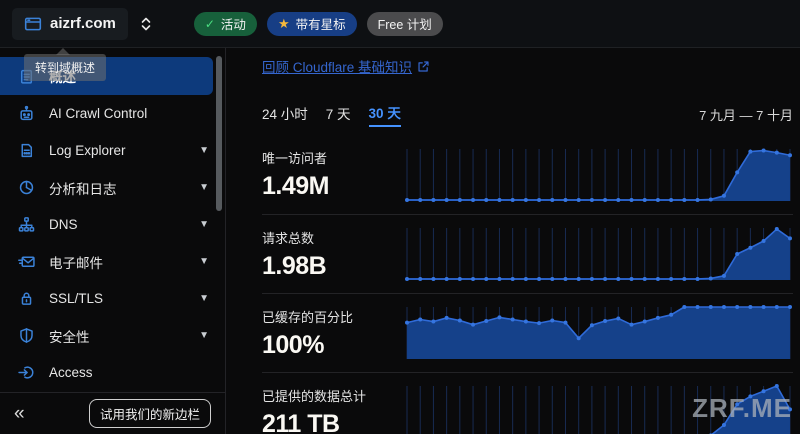 The image size is (800, 434). Describe the element at coordinates (76, 263) in the screenshot. I see `sidebar-item-label: 电子邮件` at that location.